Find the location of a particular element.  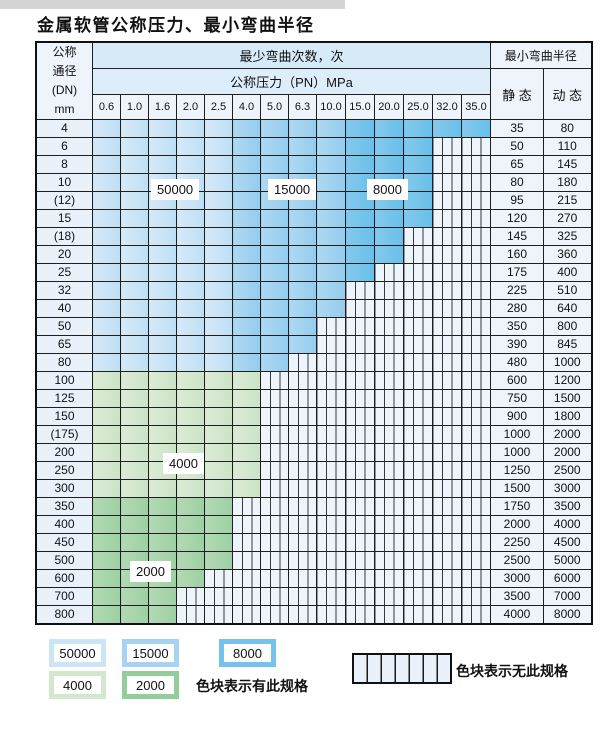

pressure-col-header: 4.0 is located at coordinates (246, 107).